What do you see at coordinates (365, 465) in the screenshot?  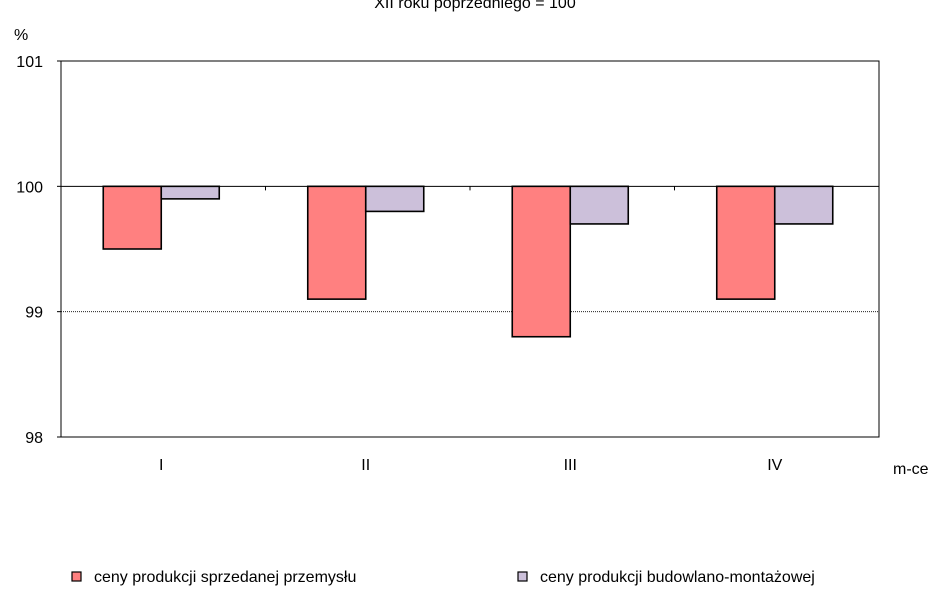 I see `x-tick-label: II` at bounding box center [365, 465].